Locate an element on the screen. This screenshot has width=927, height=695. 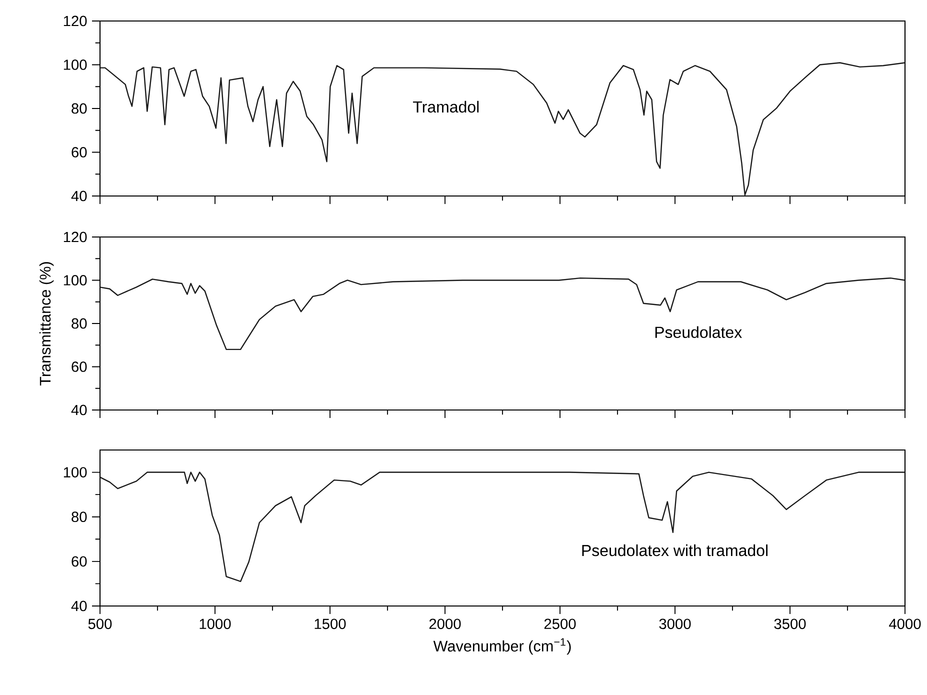
x-tick-label: 3500 is located at coordinates (790, 624).